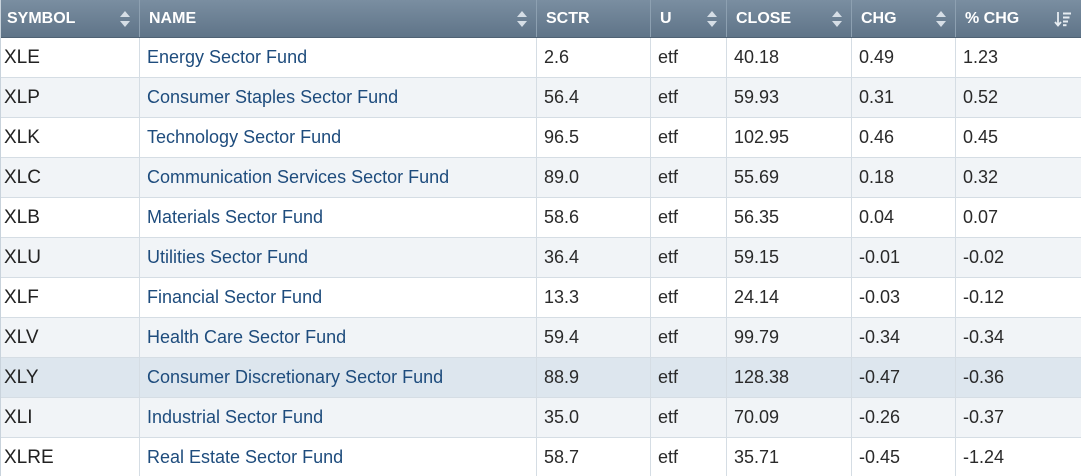 The height and width of the screenshot is (476, 1081). Describe the element at coordinates (981, 57) in the screenshot. I see `cell-pct-chg: 1.23` at that location.